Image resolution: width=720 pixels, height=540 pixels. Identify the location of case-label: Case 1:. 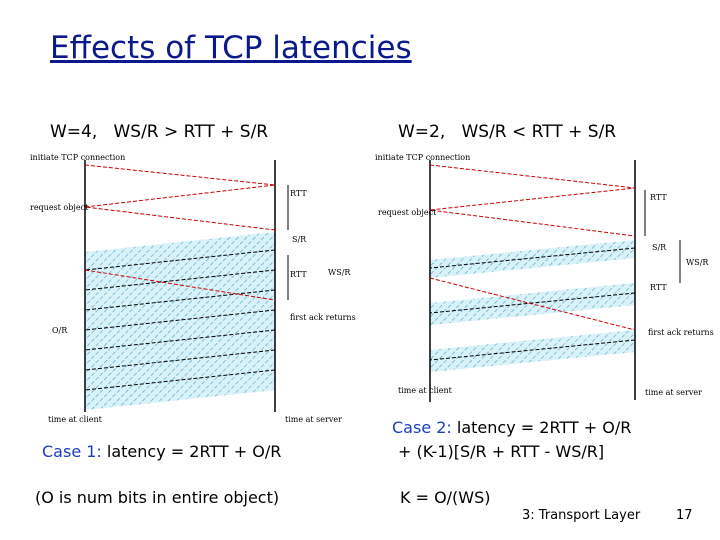
(72, 451).